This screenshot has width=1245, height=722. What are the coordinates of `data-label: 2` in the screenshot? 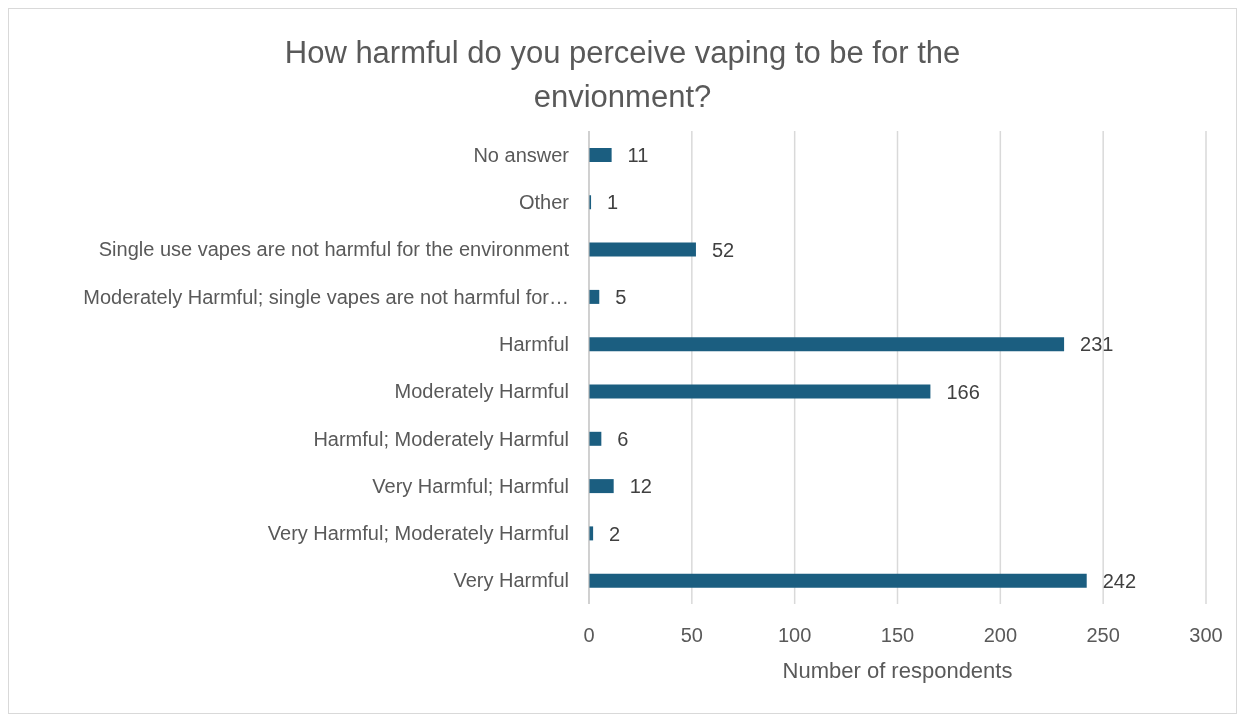 It's located at (615, 533).